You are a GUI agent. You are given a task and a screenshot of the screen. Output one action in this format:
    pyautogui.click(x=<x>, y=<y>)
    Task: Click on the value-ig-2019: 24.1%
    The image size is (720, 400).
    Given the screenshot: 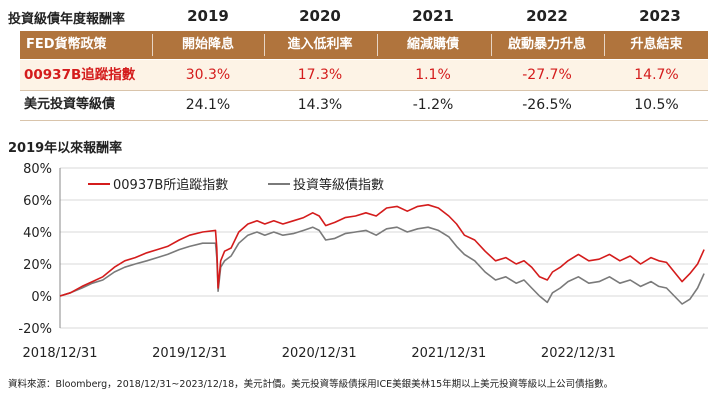 What is the action you would take?
    pyautogui.click(x=208, y=105)
    